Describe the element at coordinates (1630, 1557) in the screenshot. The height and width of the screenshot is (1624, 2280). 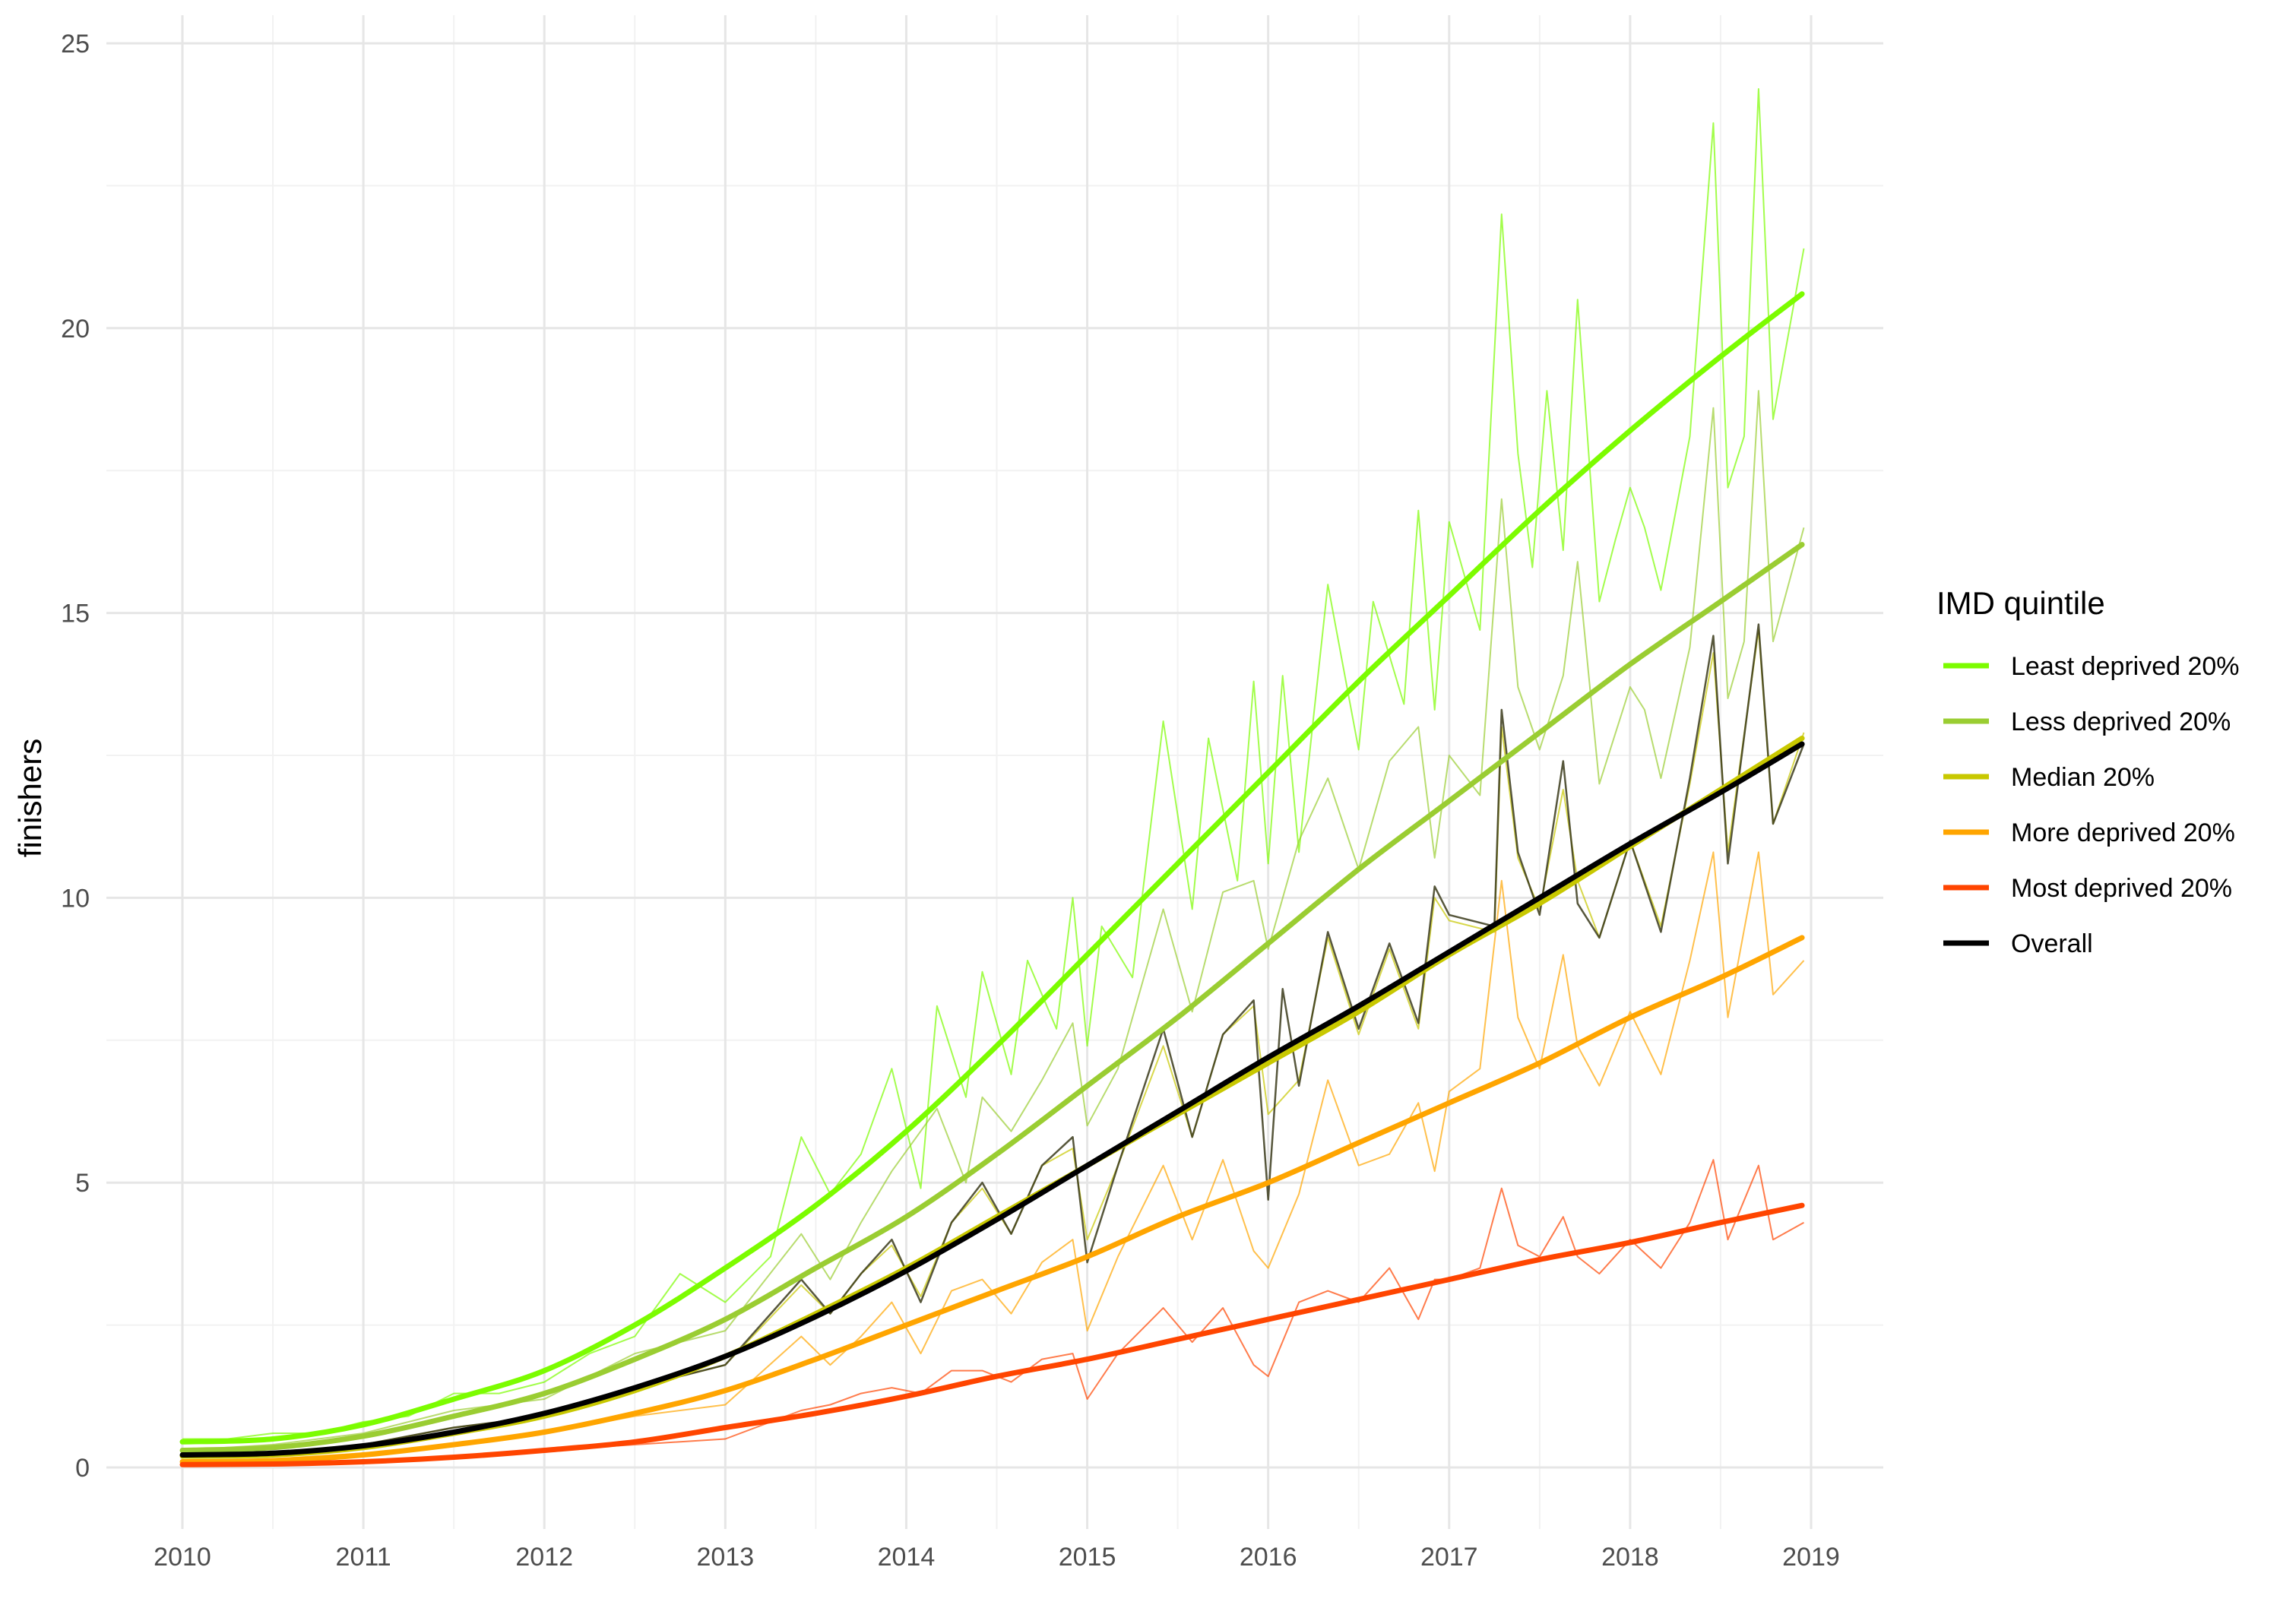
I see `x-tick-label: 2018` at that location.